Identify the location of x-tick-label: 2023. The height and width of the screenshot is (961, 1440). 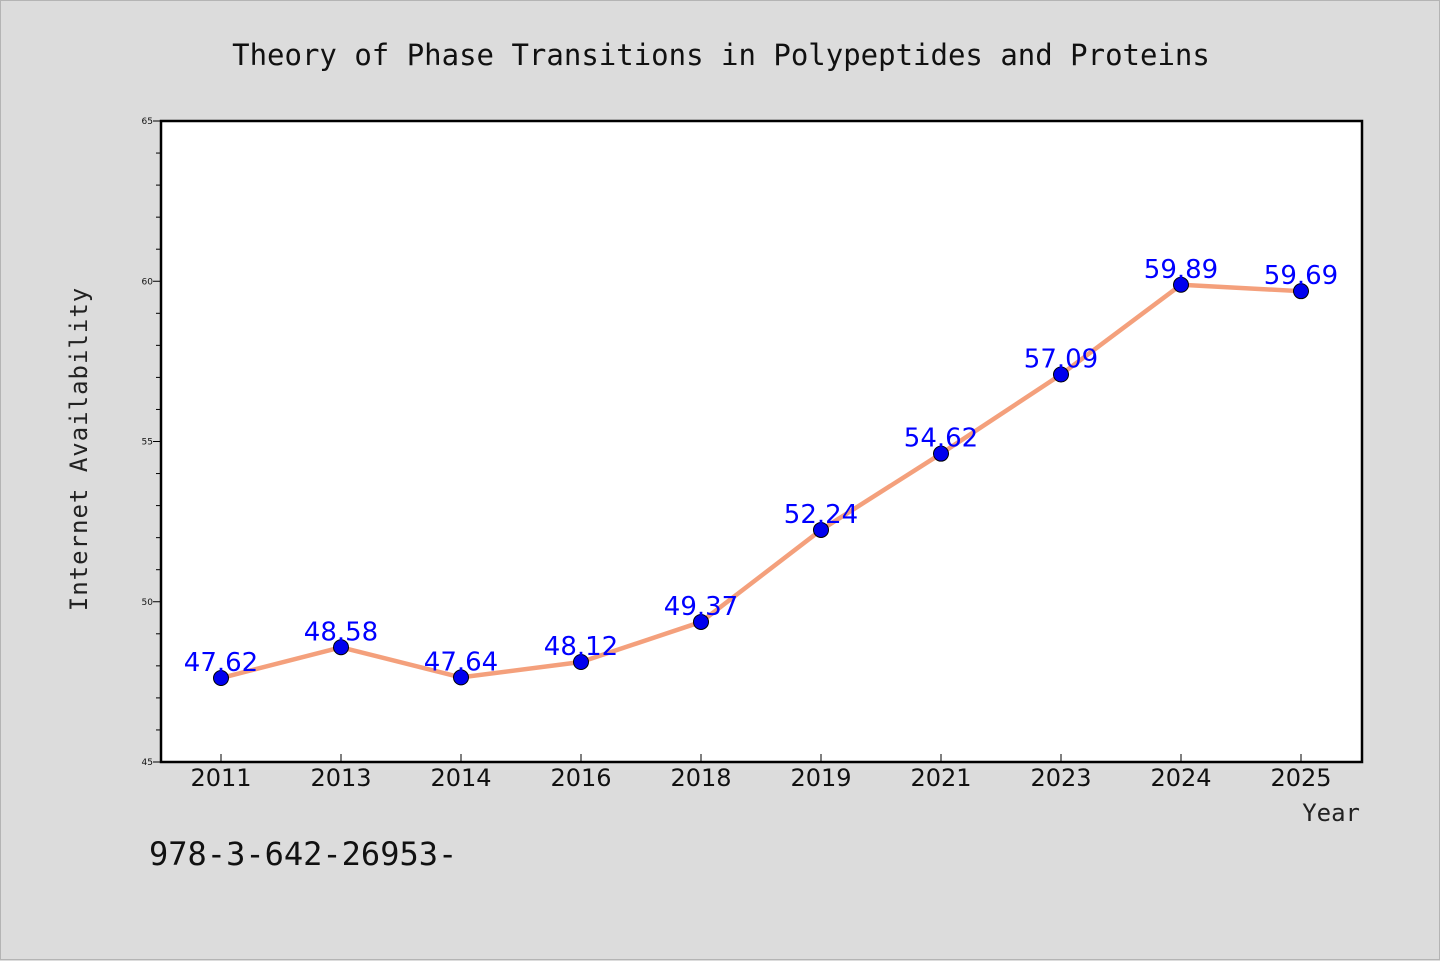
(1060, 778).